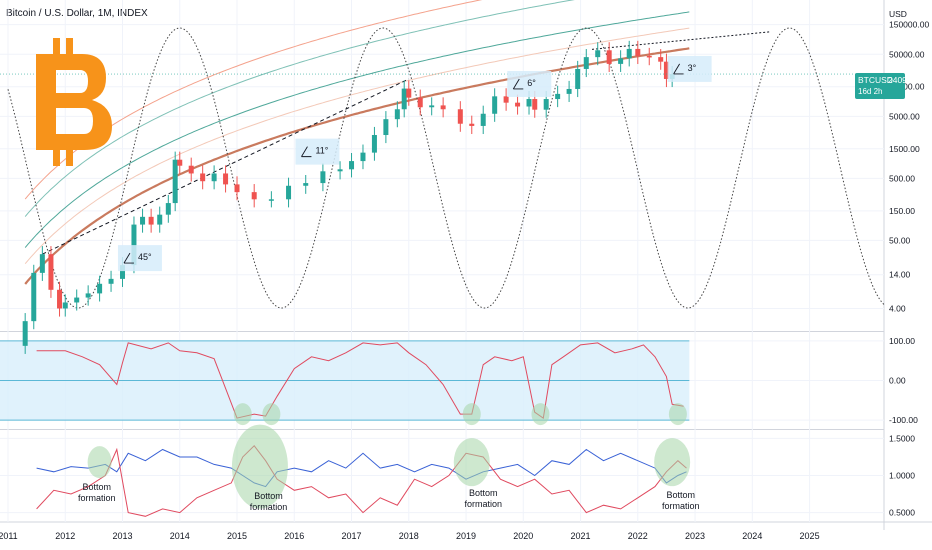 This screenshot has width=932, height=550. What do you see at coordinates (471, 462) in the screenshot?
I see `ratio-bottom-circle` at bounding box center [471, 462].